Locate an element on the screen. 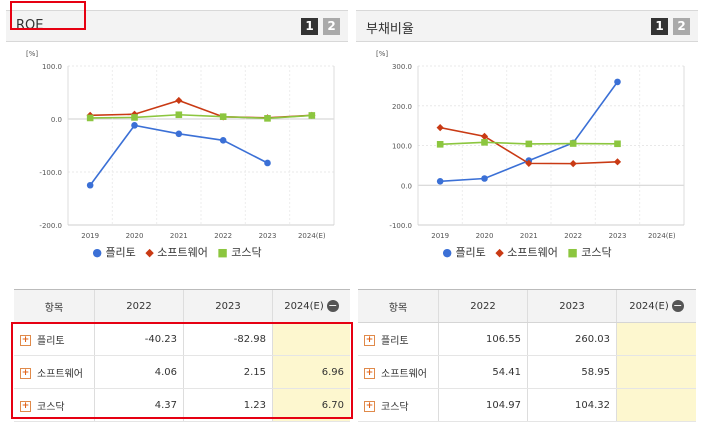 The height and width of the screenshot is (424, 704). roe-highlight-box is located at coordinates (48, 15).